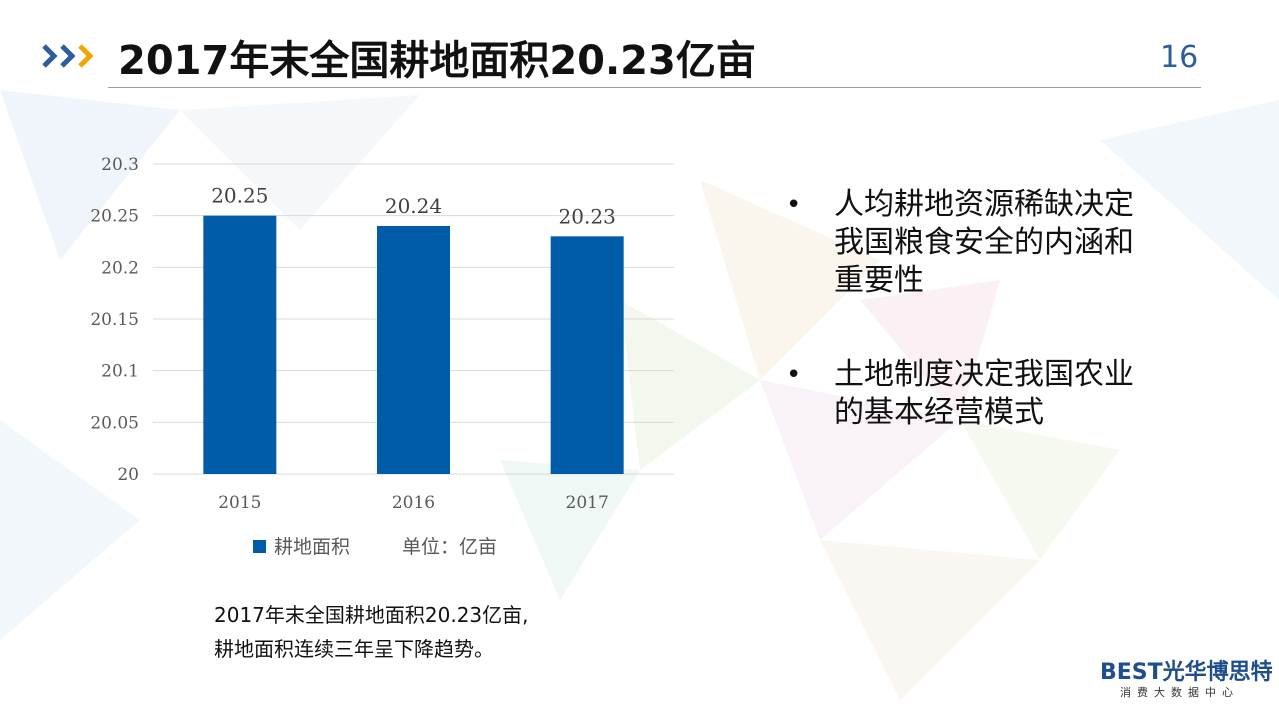 Image resolution: width=1279 pixels, height=720 pixels. What do you see at coordinates (354, 649) in the screenshot?
I see `note-line: 耕地面积连续三年呈下降趋势。` at bounding box center [354, 649].